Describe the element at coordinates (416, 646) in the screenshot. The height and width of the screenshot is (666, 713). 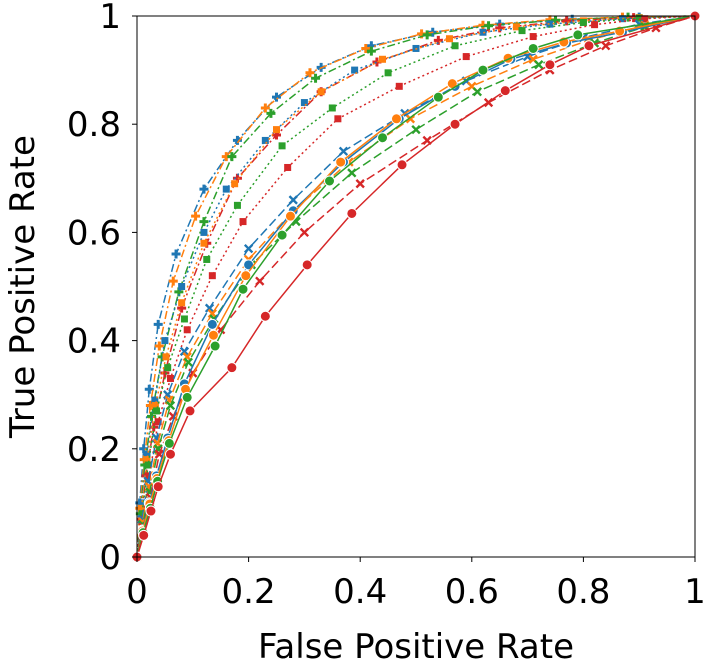
I see `x-axis-label: False Positive Rate` at that location.